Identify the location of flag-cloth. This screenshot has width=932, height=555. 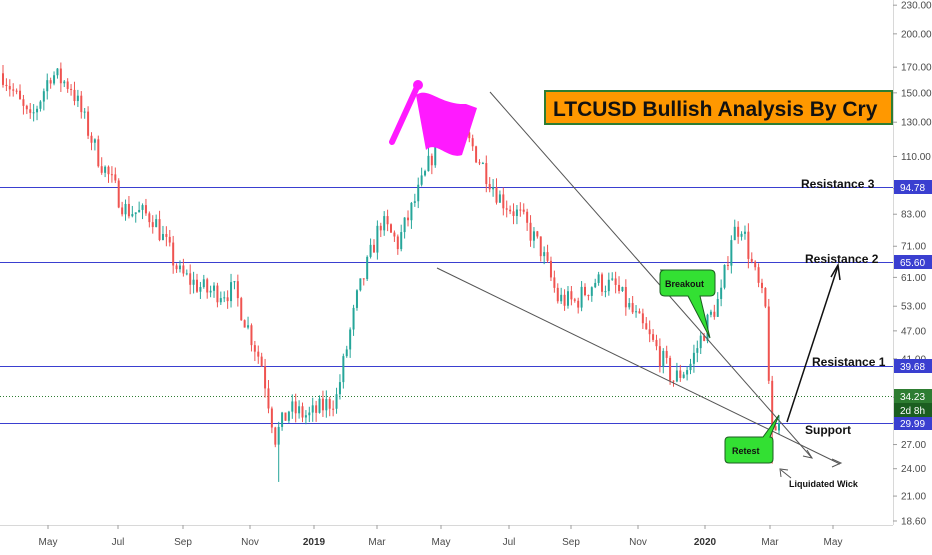
(446, 124).